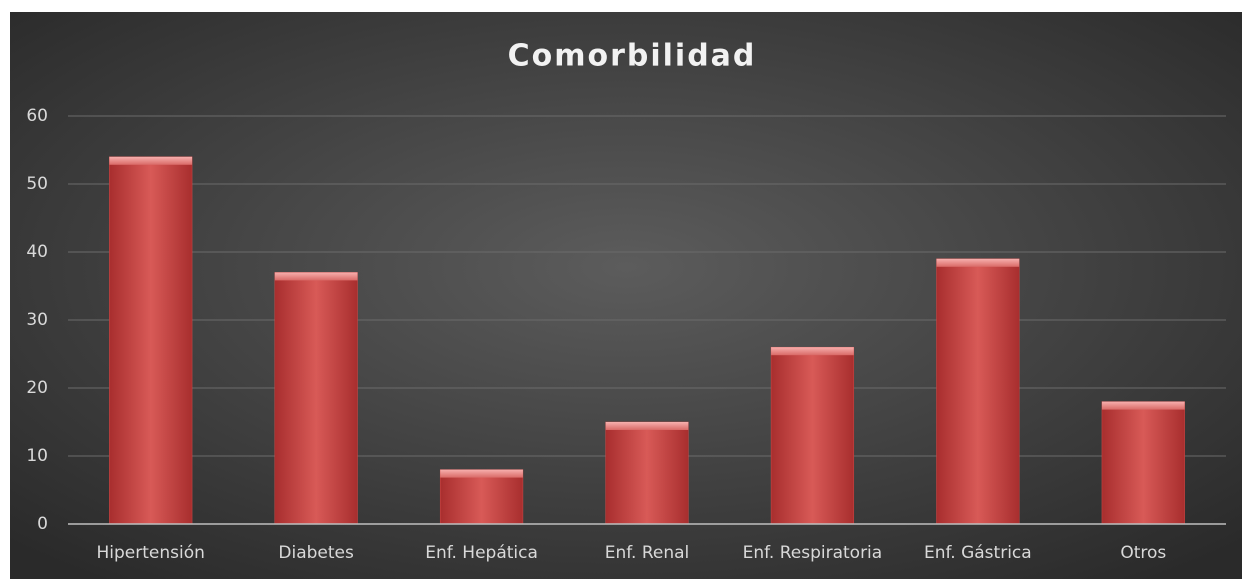 The width and height of the screenshot is (1252, 579). I want to click on x-tick-label: Enf. Renal, so click(647, 553).